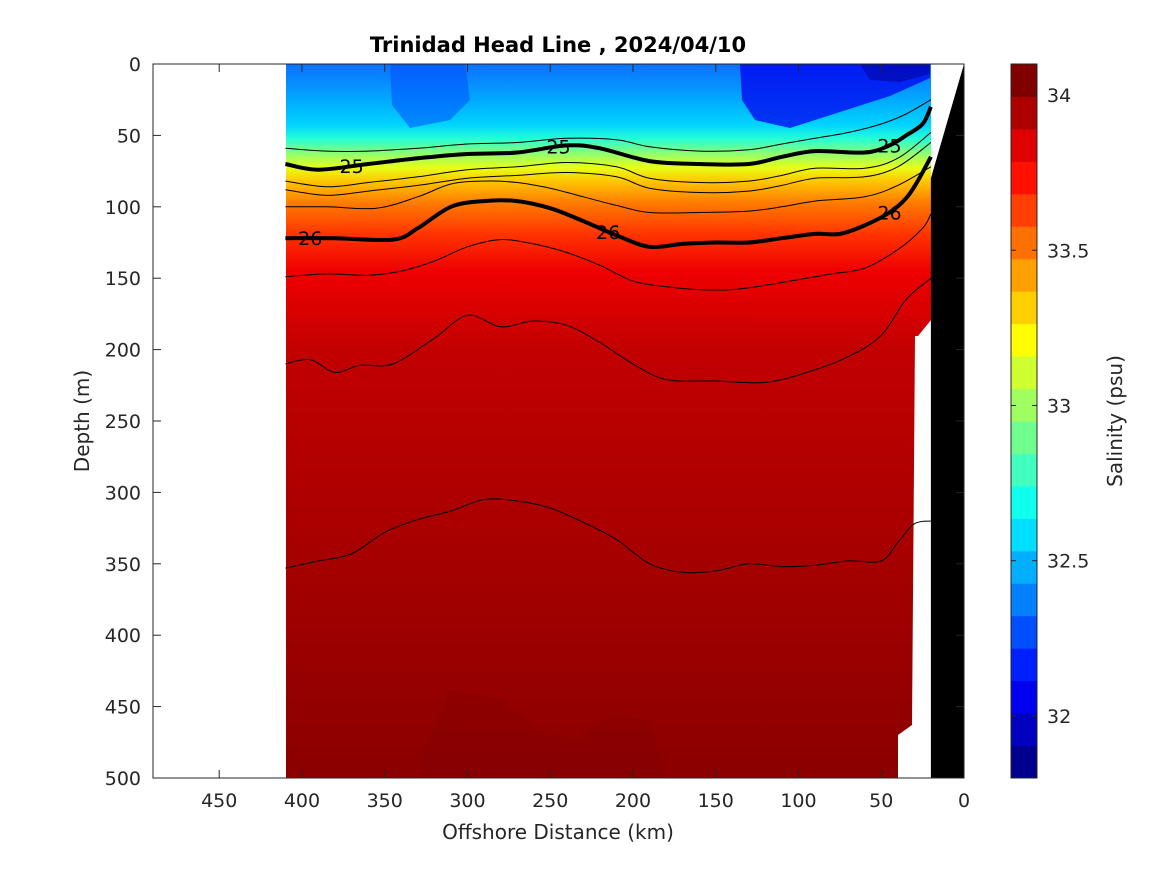  I want to click on colorbar-tick-label: 32, so click(1059, 717).